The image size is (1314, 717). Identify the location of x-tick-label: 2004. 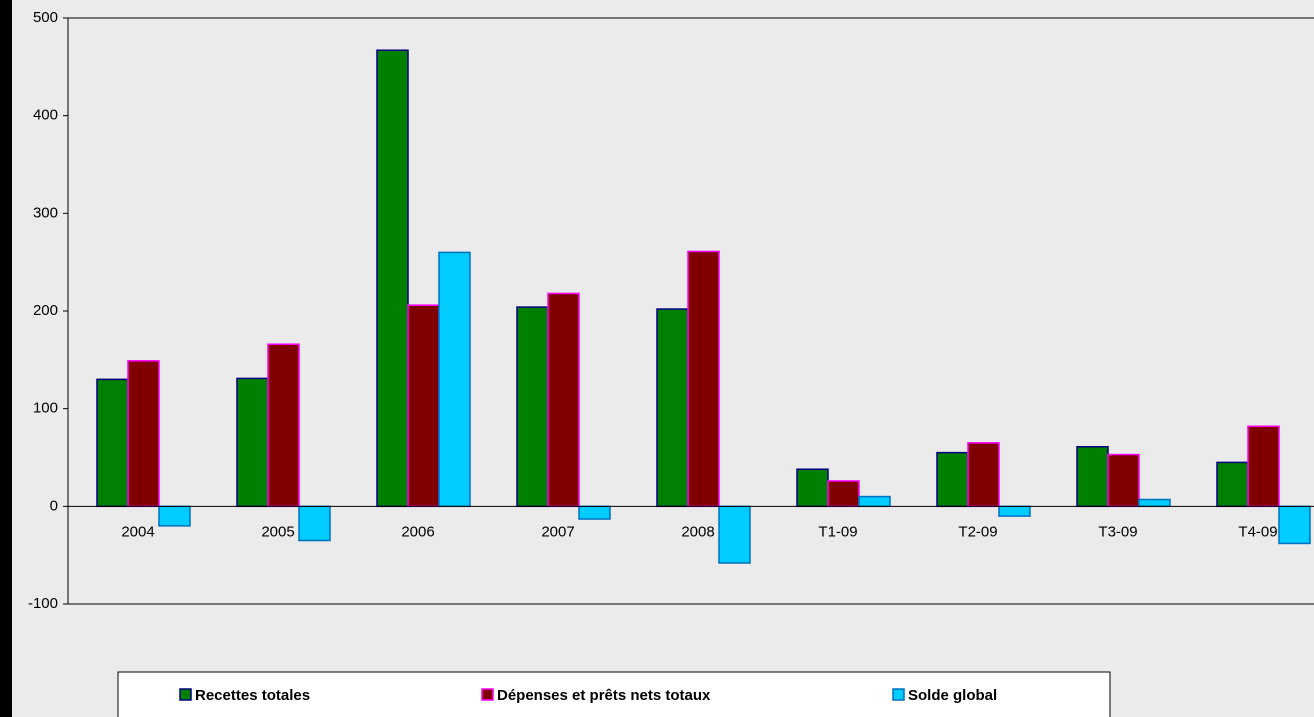
(137, 531).